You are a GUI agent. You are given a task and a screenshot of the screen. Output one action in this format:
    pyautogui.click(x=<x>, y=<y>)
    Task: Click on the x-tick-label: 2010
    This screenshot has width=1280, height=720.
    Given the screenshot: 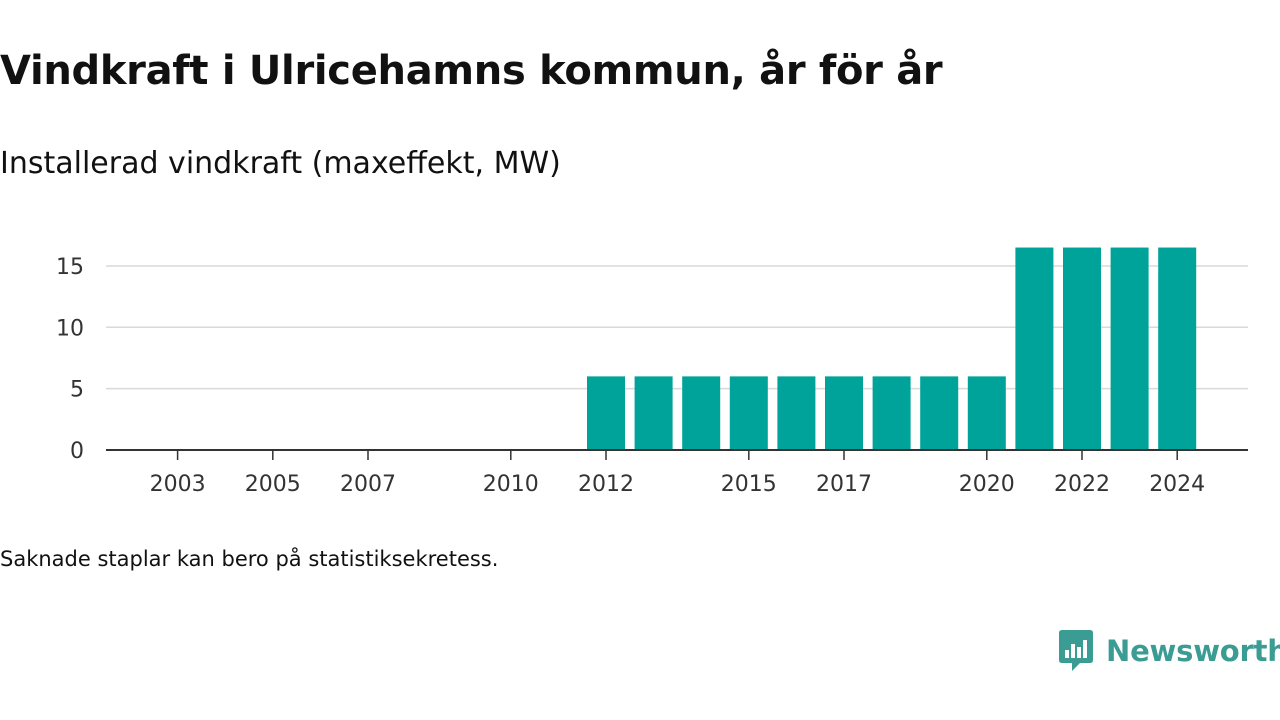 What is the action you would take?
    pyautogui.click(x=511, y=484)
    